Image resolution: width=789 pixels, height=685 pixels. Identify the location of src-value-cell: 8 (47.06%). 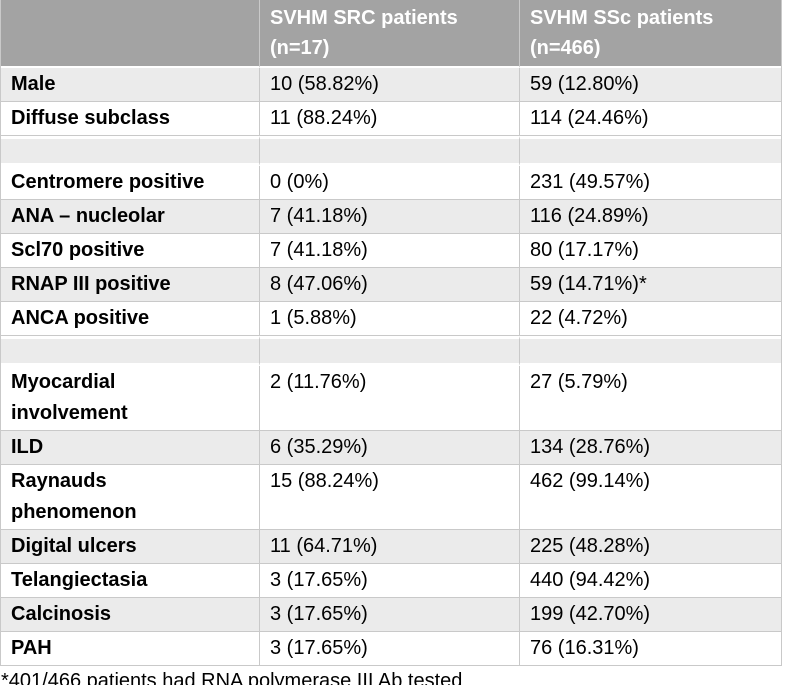
(389, 285).